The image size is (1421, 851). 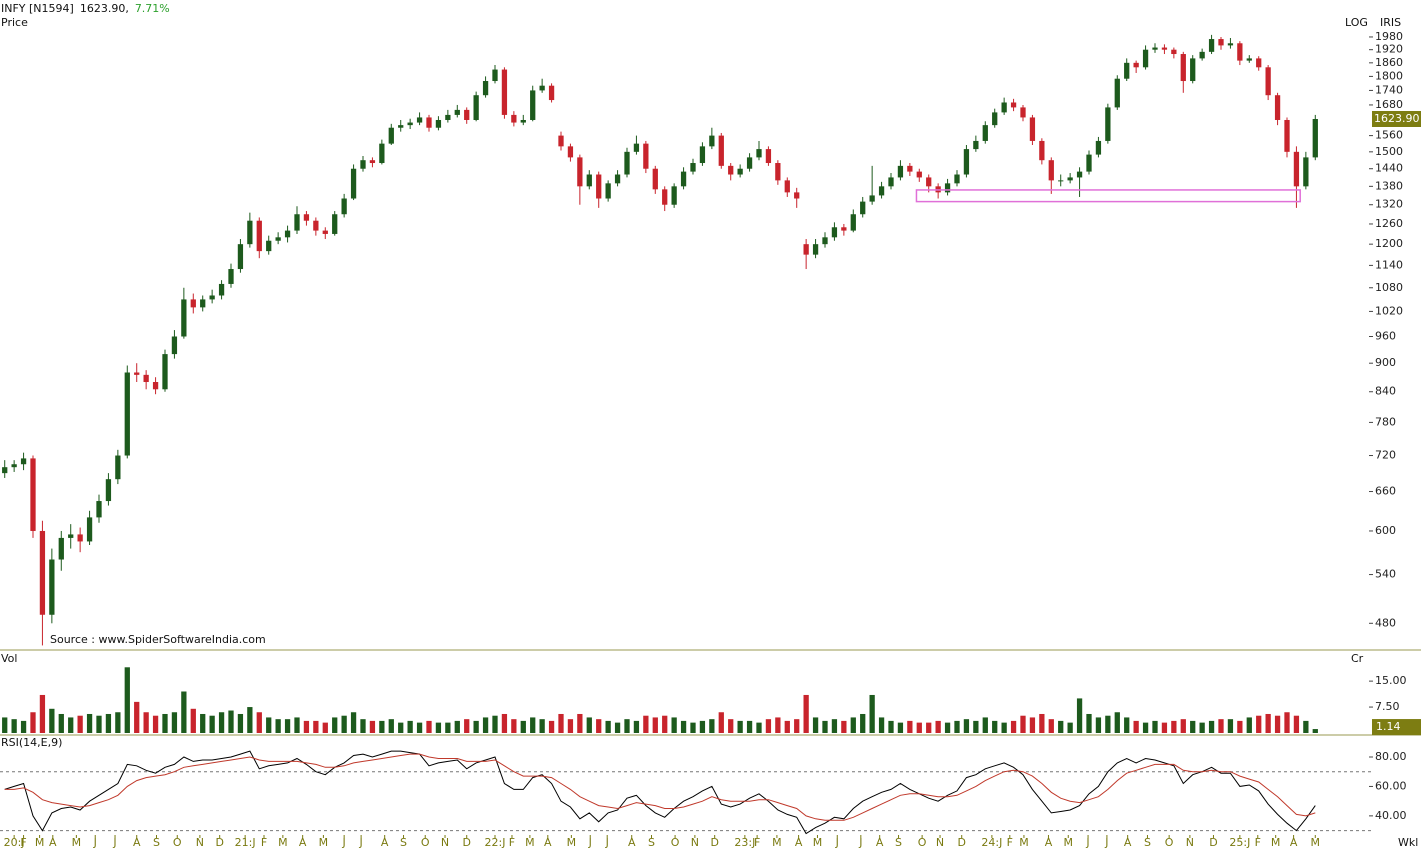 I want to click on scale-label: LOG, so click(x=1356, y=22).